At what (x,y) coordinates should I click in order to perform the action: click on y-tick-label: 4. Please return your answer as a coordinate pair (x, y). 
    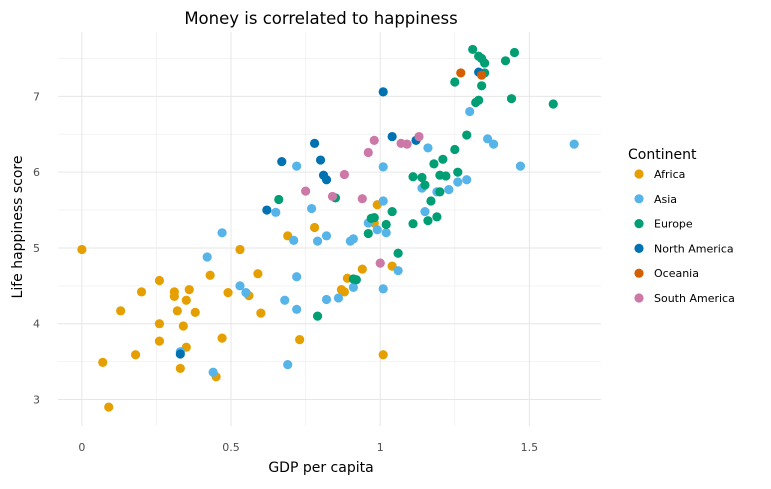
    Looking at the image, I should click on (36, 324).